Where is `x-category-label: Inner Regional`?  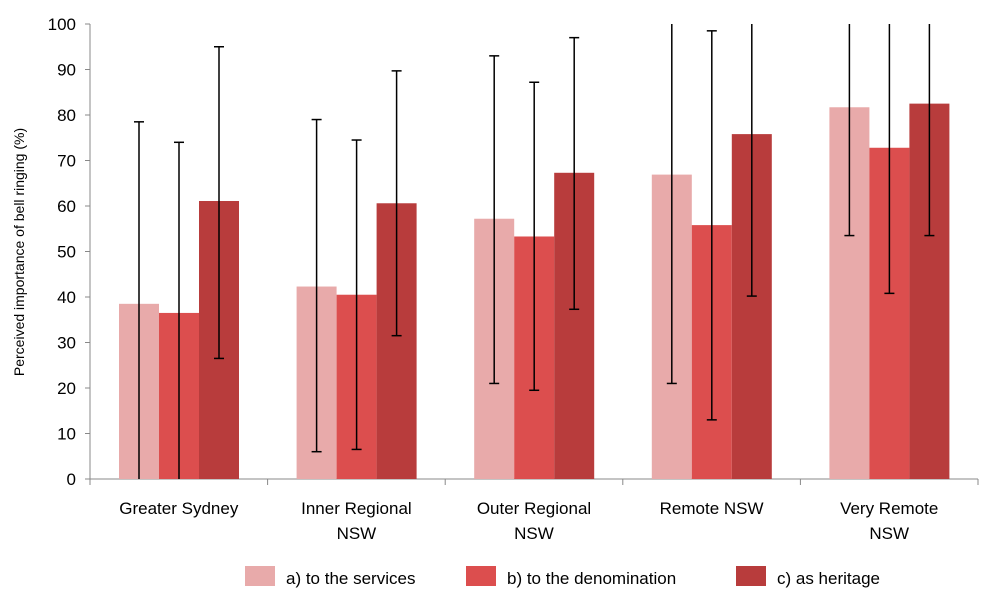
x-category-label: Inner Regional is located at coordinates (356, 508).